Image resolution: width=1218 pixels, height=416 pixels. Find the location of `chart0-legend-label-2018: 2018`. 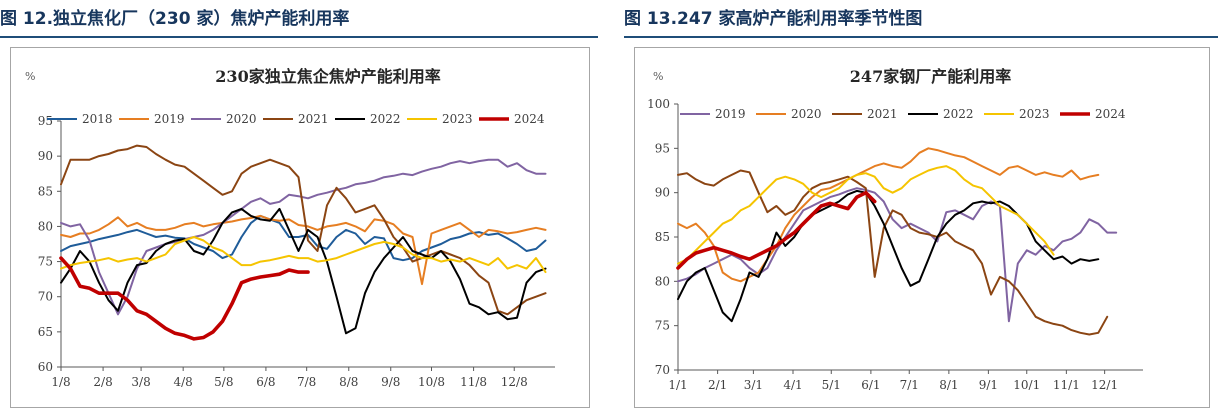

chart0-legend-label-2018: 2018 is located at coordinates (97, 119).